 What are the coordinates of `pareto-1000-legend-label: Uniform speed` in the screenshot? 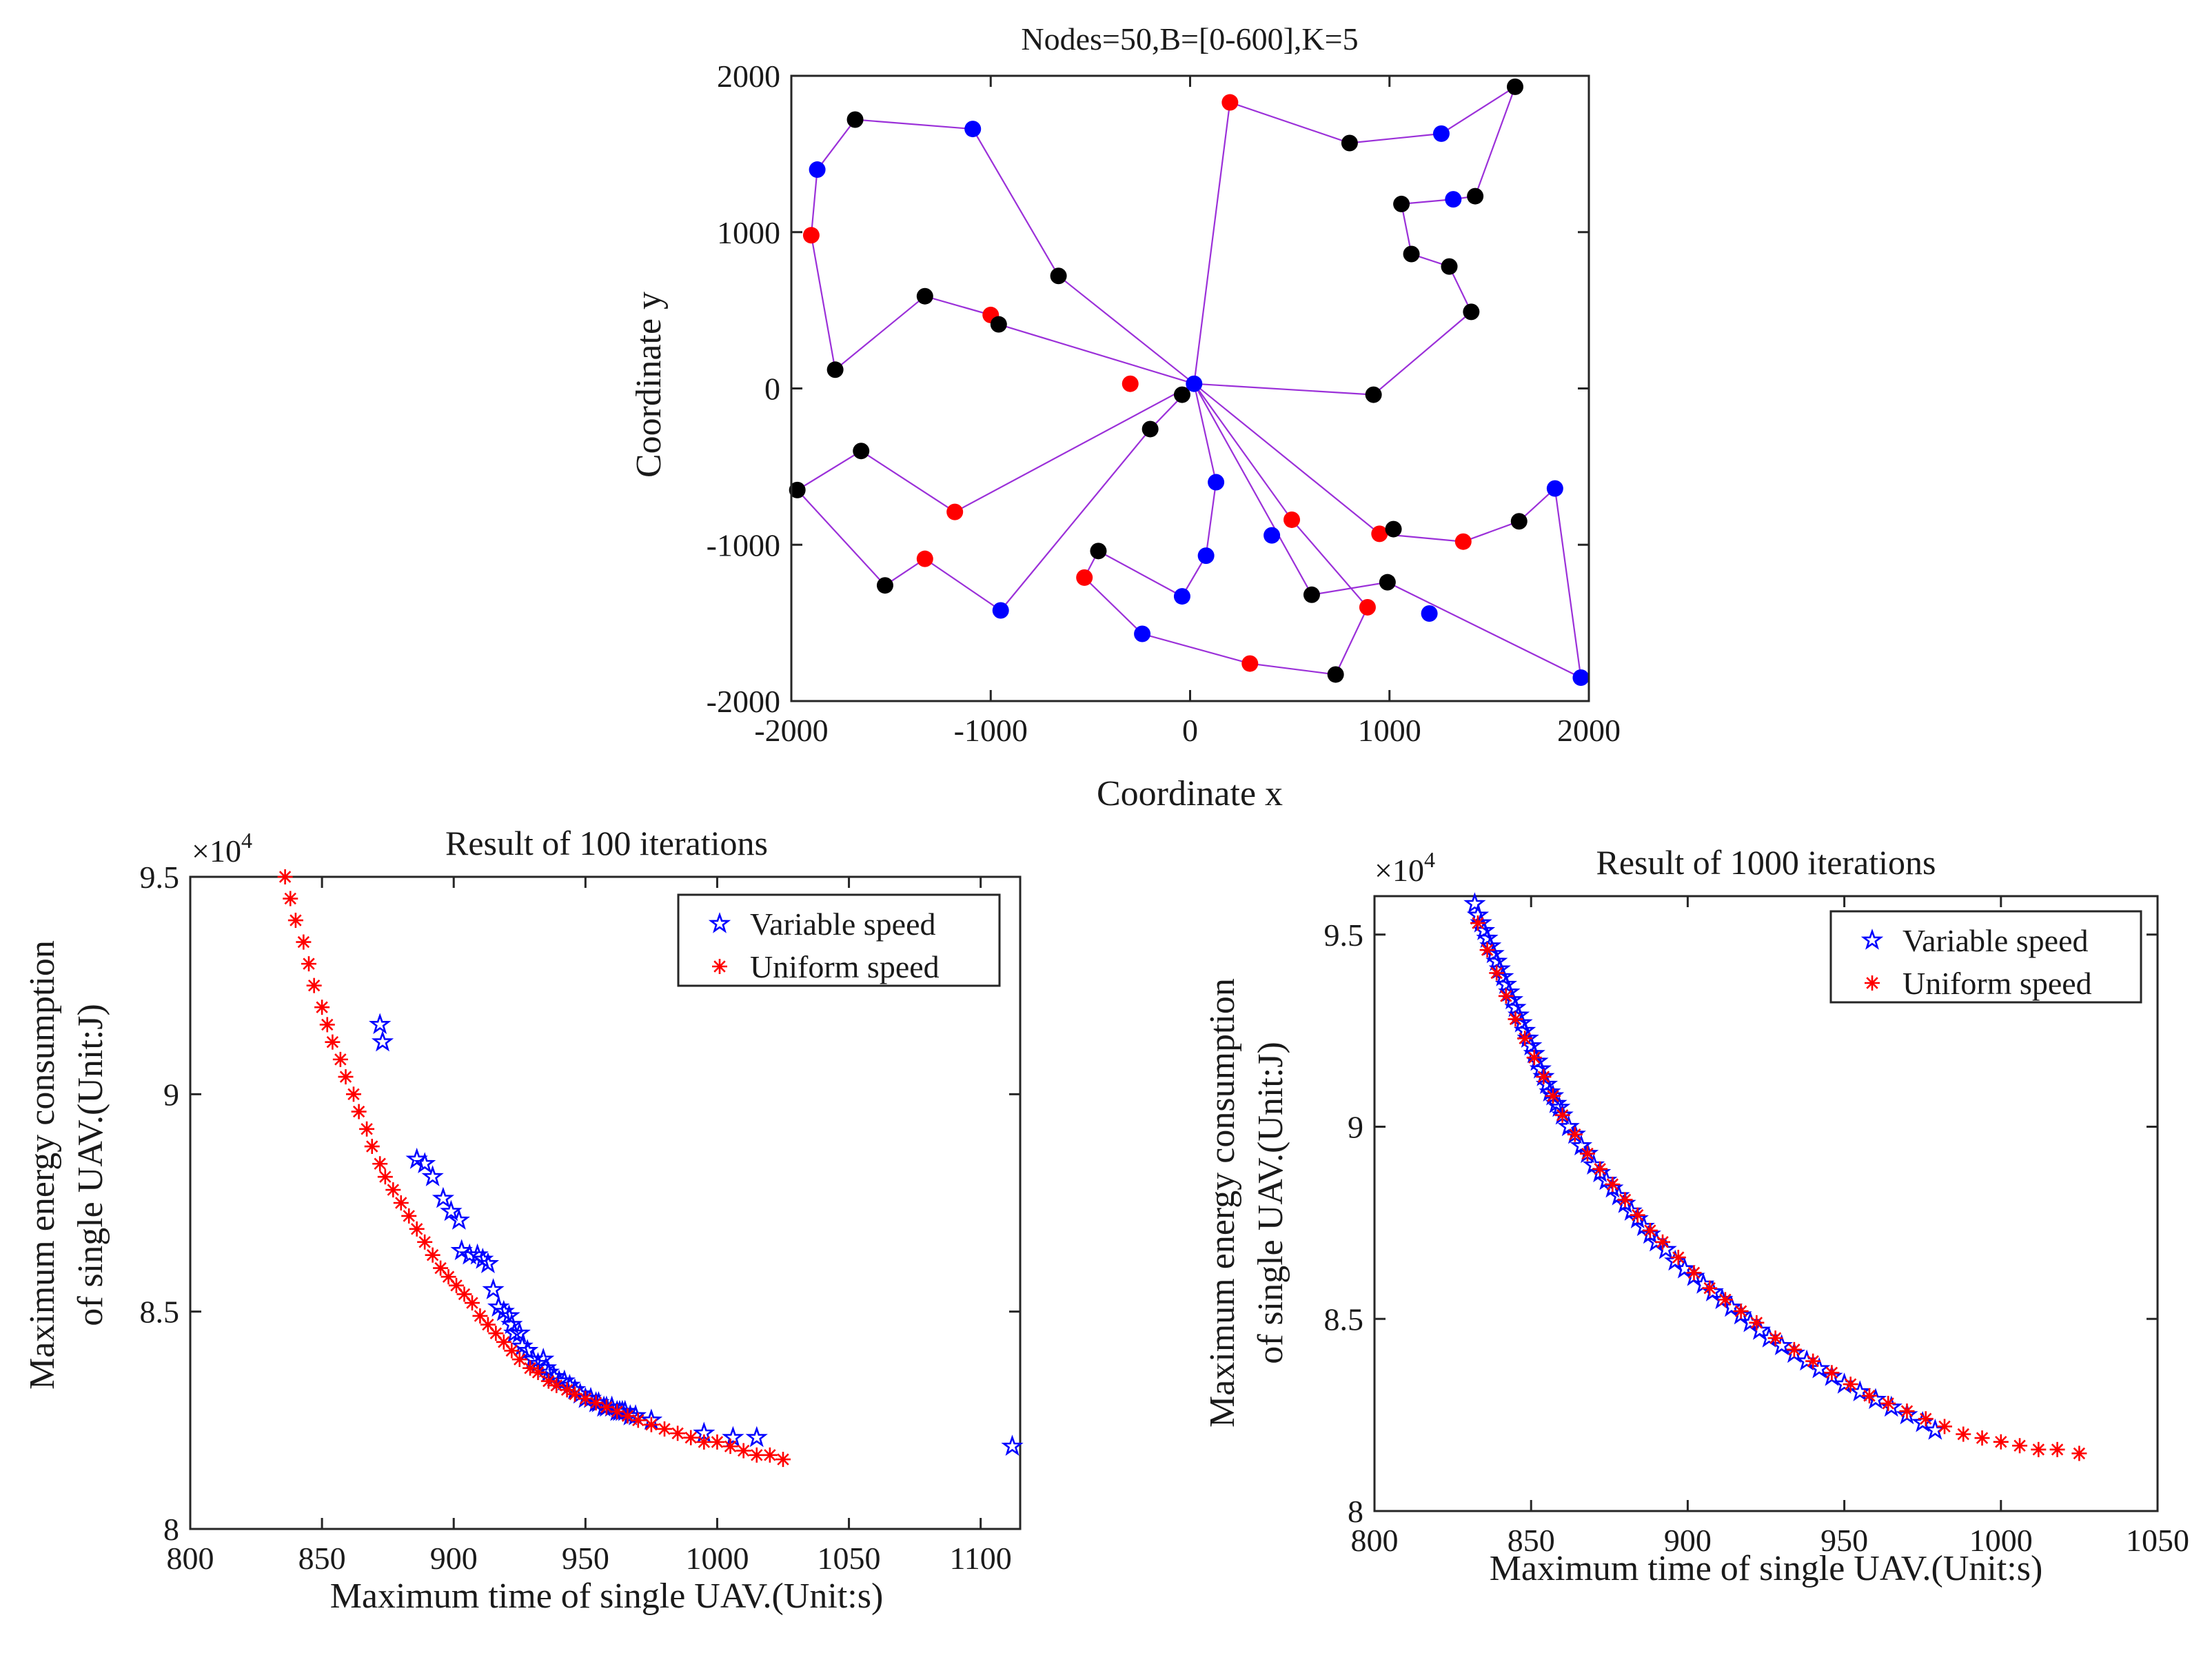 It's located at (1997, 983).